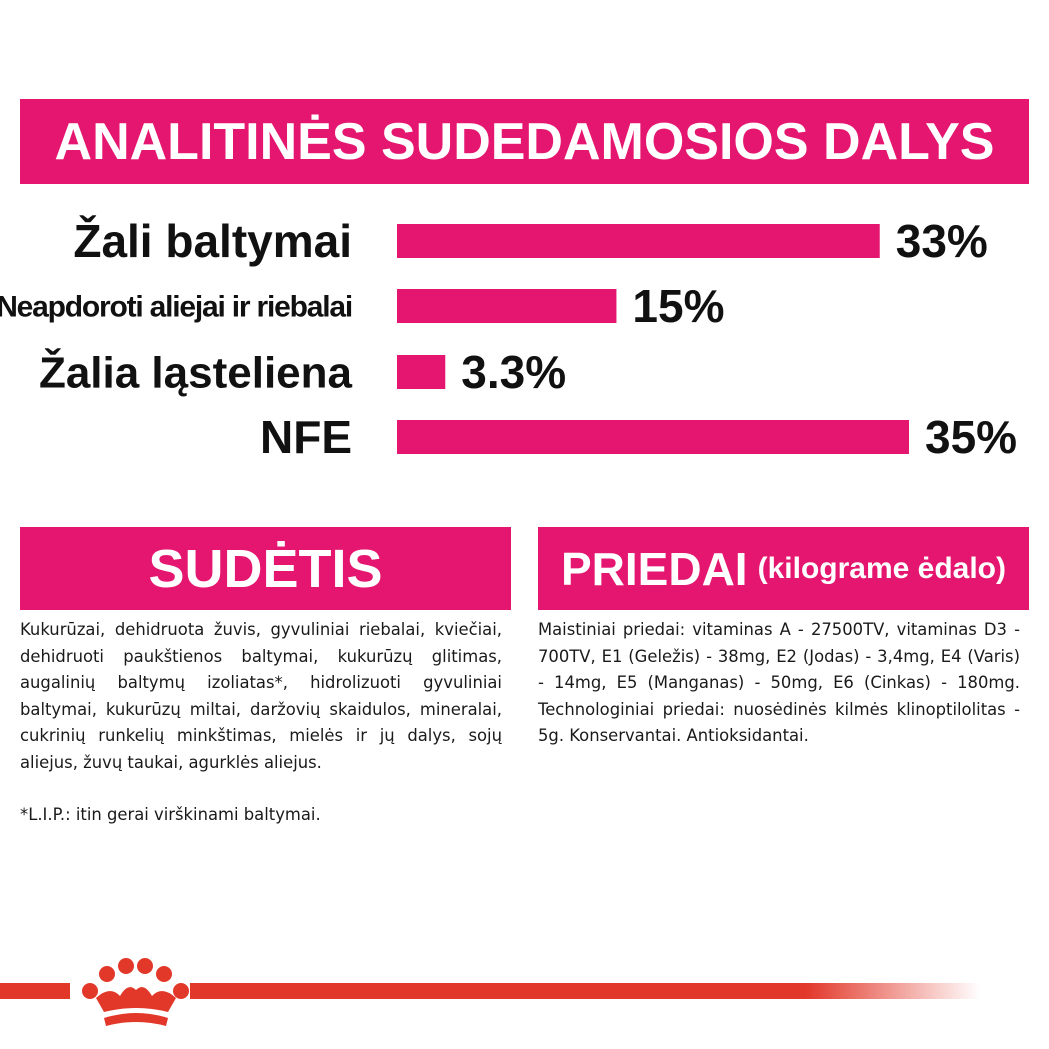 This screenshot has width=1049, height=1049. What do you see at coordinates (678, 306) in the screenshot?
I see `value-label: 15%` at bounding box center [678, 306].